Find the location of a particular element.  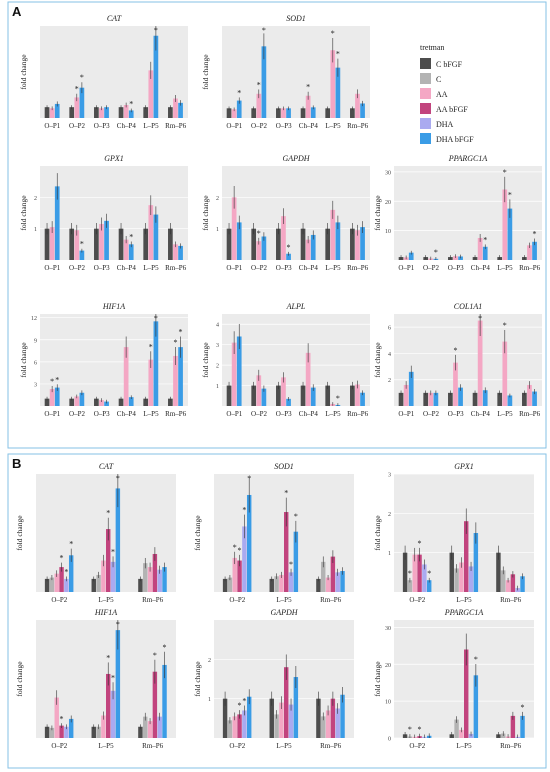

legend-swatch is located at coordinates (425, 78).